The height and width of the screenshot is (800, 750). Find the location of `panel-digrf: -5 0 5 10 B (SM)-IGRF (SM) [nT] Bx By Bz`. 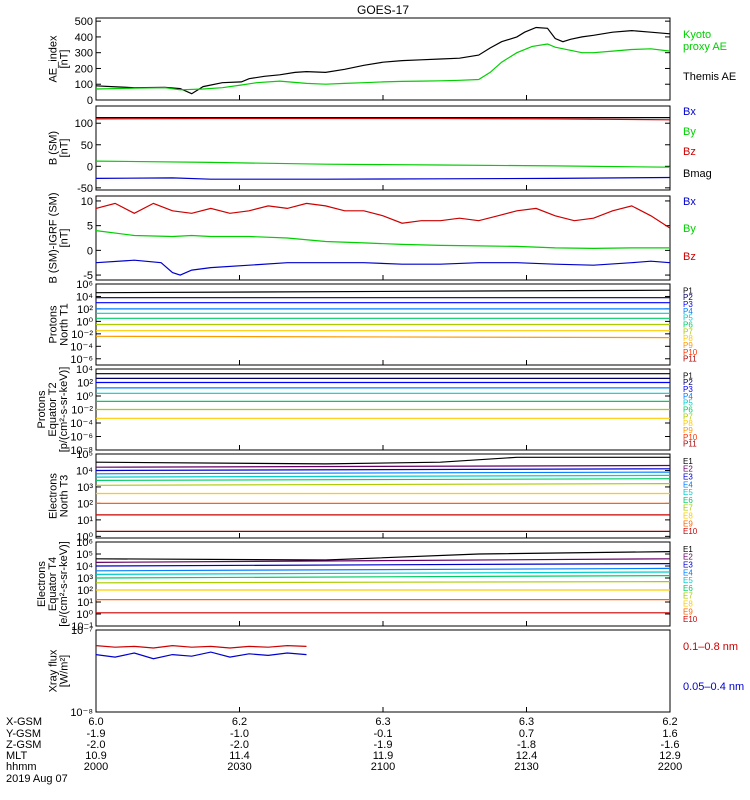

panel-digrf: -5 0 5 10 B (SM)-IGRF (SM) [nT] Bx By Bz is located at coordinates (372, 237).